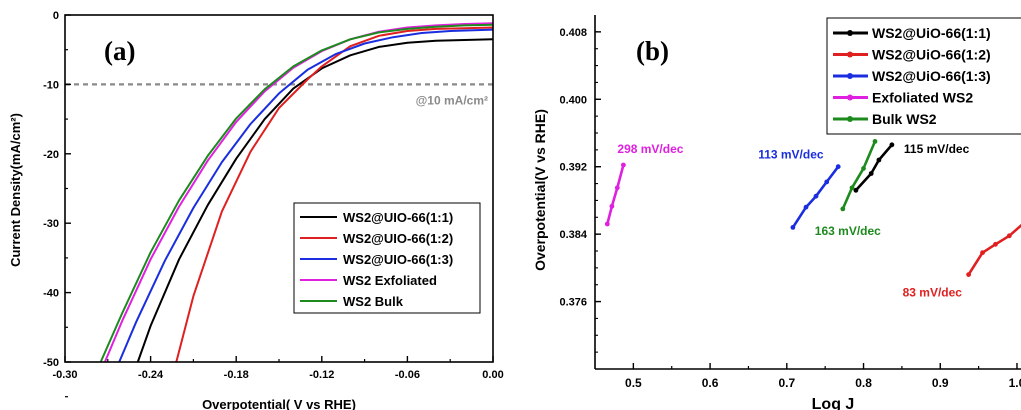  Describe the element at coordinates (15, 190) in the screenshot. I see `panel-a-ylabel: Current Density(mA/cm²)` at that location.